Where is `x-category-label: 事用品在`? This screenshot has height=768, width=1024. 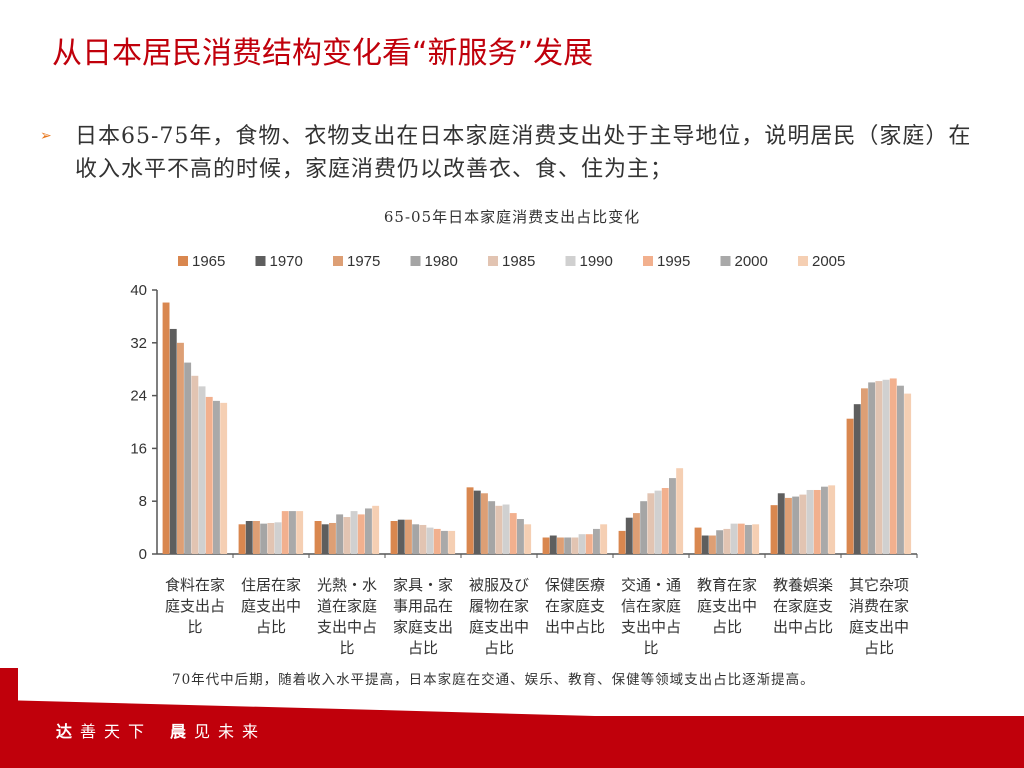 x-category-label: 事用品在 is located at coordinates (423, 606).